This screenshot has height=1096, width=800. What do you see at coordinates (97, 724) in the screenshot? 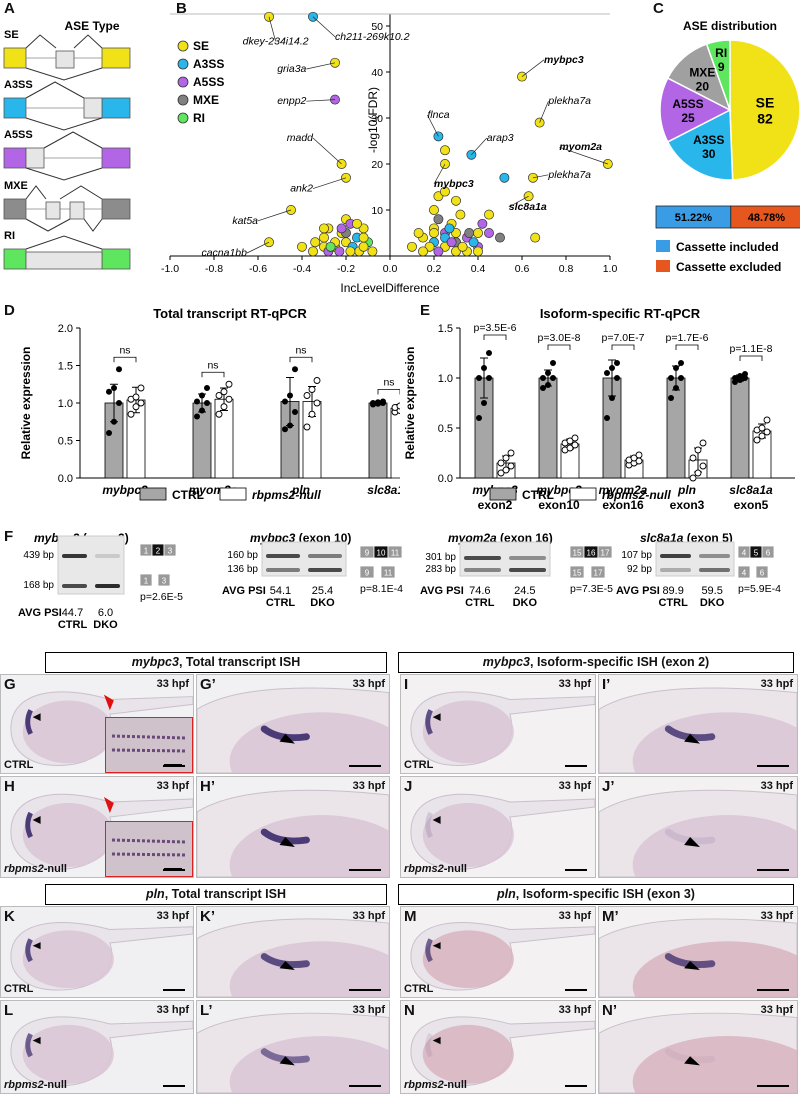
I see `ish-panel-g: 33 hpf CTRL` at bounding box center [97, 724].